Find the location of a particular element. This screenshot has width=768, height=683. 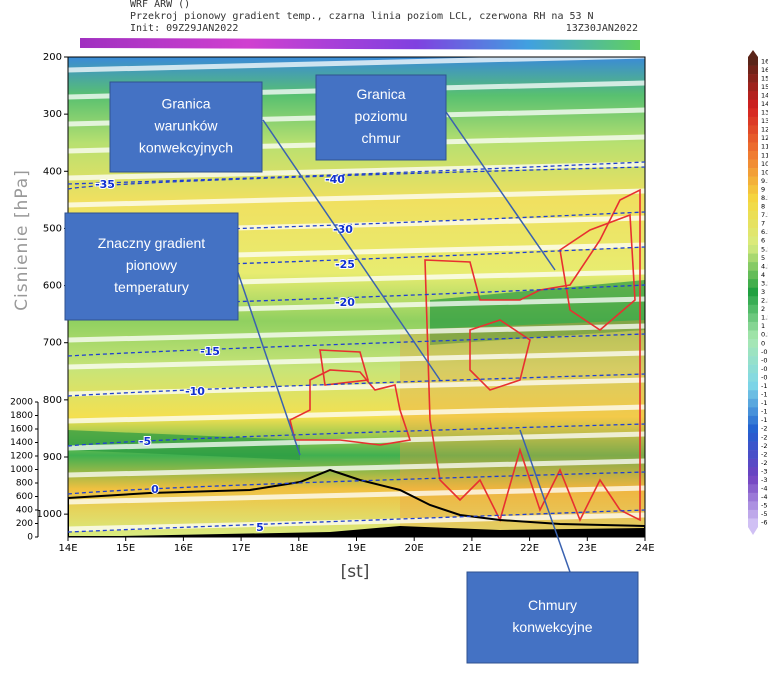

x-axis-label: [st] is located at coordinates (355, 572).